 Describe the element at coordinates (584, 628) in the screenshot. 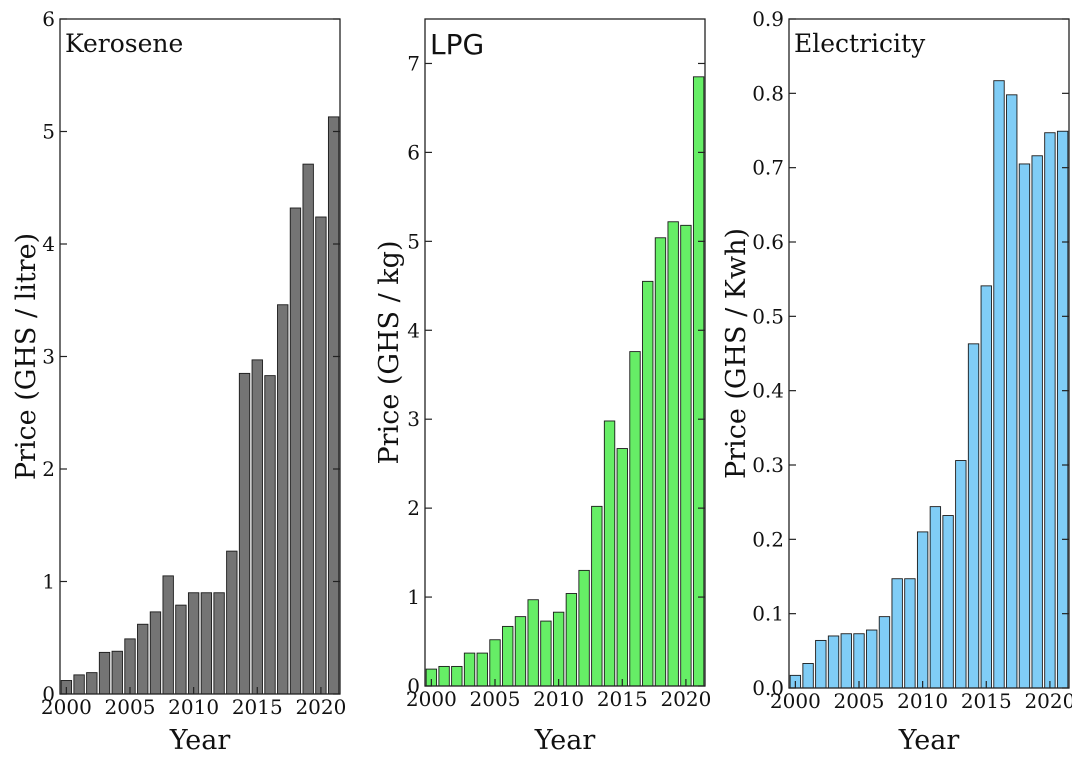

I see `lpg-bar-2012` at that location.